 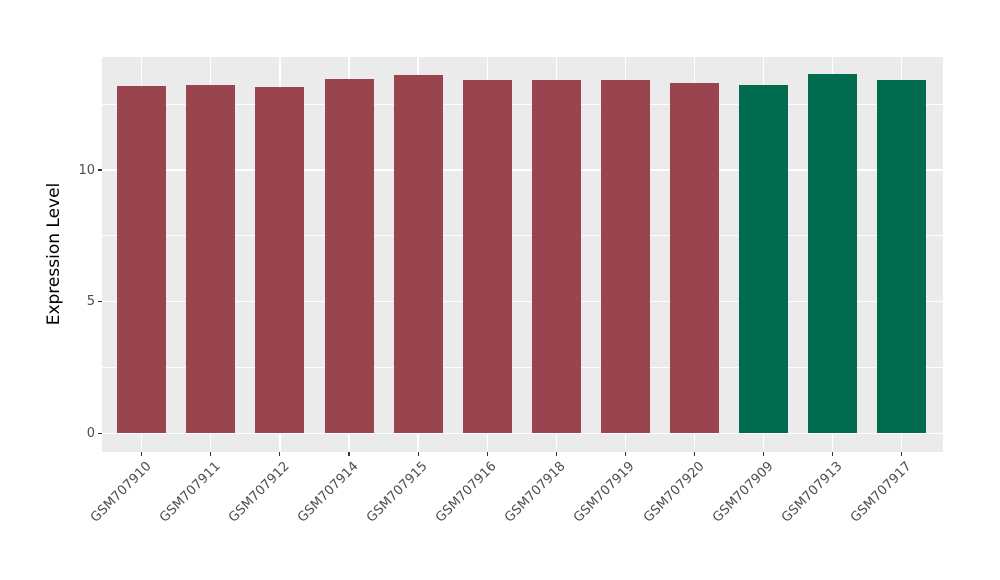 What do you see at coordinates (764, 259) in the screenshot?
I see `bar-GSM707909` at bounding box center [764, 259].